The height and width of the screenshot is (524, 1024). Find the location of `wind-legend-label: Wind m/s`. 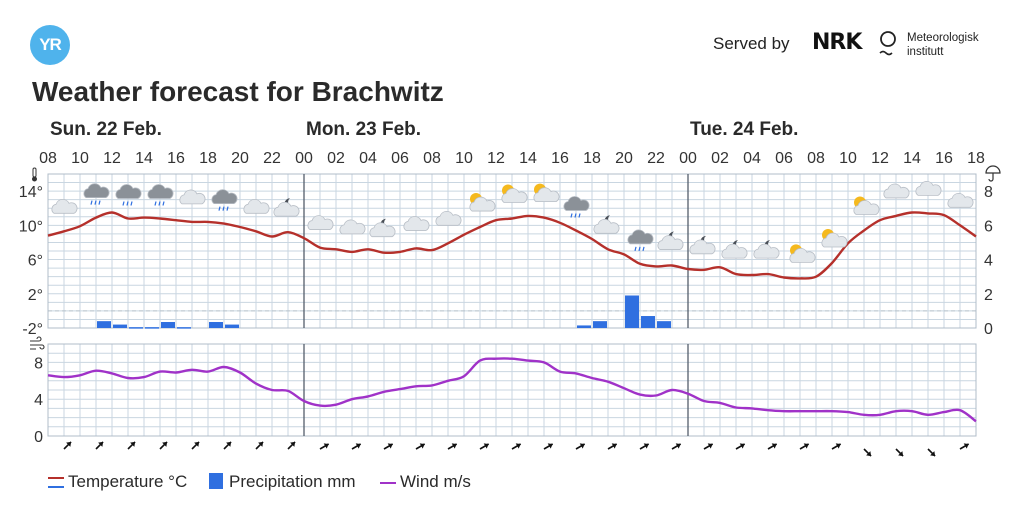

wind-legend-label: Wind m/s is located at coordinates (435, 481).